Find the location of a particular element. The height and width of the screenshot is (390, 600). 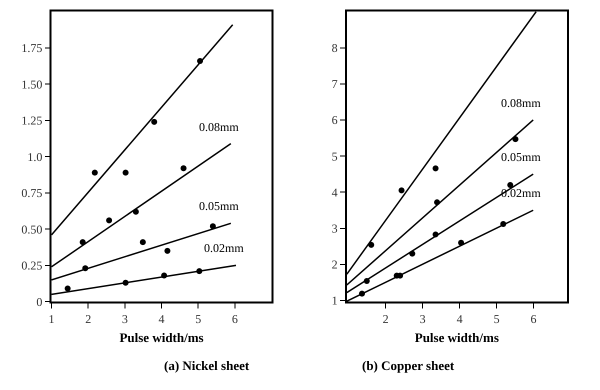

x-tick-label: 1 is located at coordinates (51, 319).